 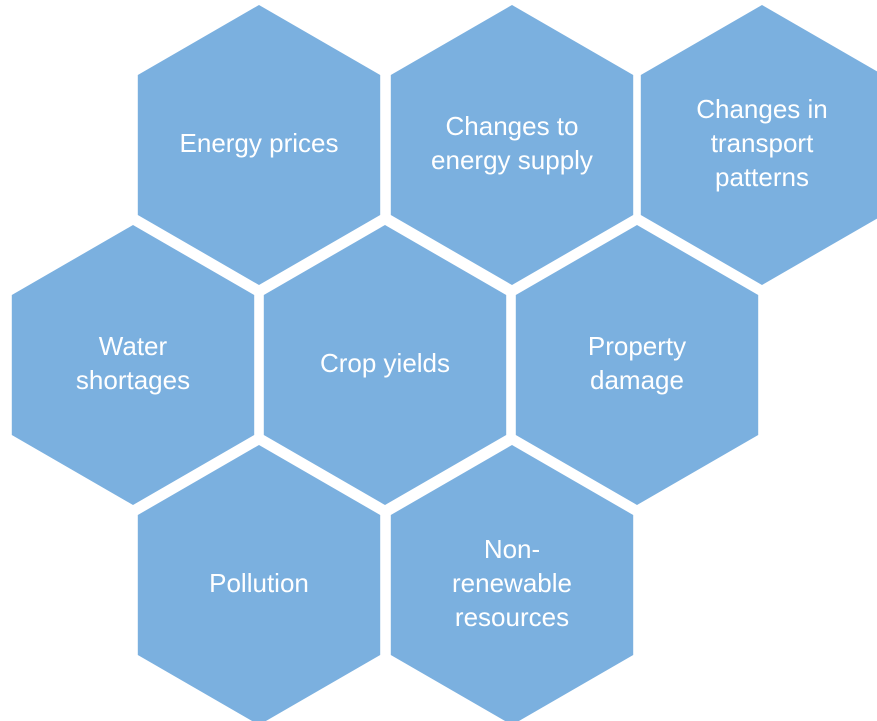 What do you see at coordinates (637, 380) in the screenshot?
I see `hexagon-label: damage` at bounding box center [637, 380].